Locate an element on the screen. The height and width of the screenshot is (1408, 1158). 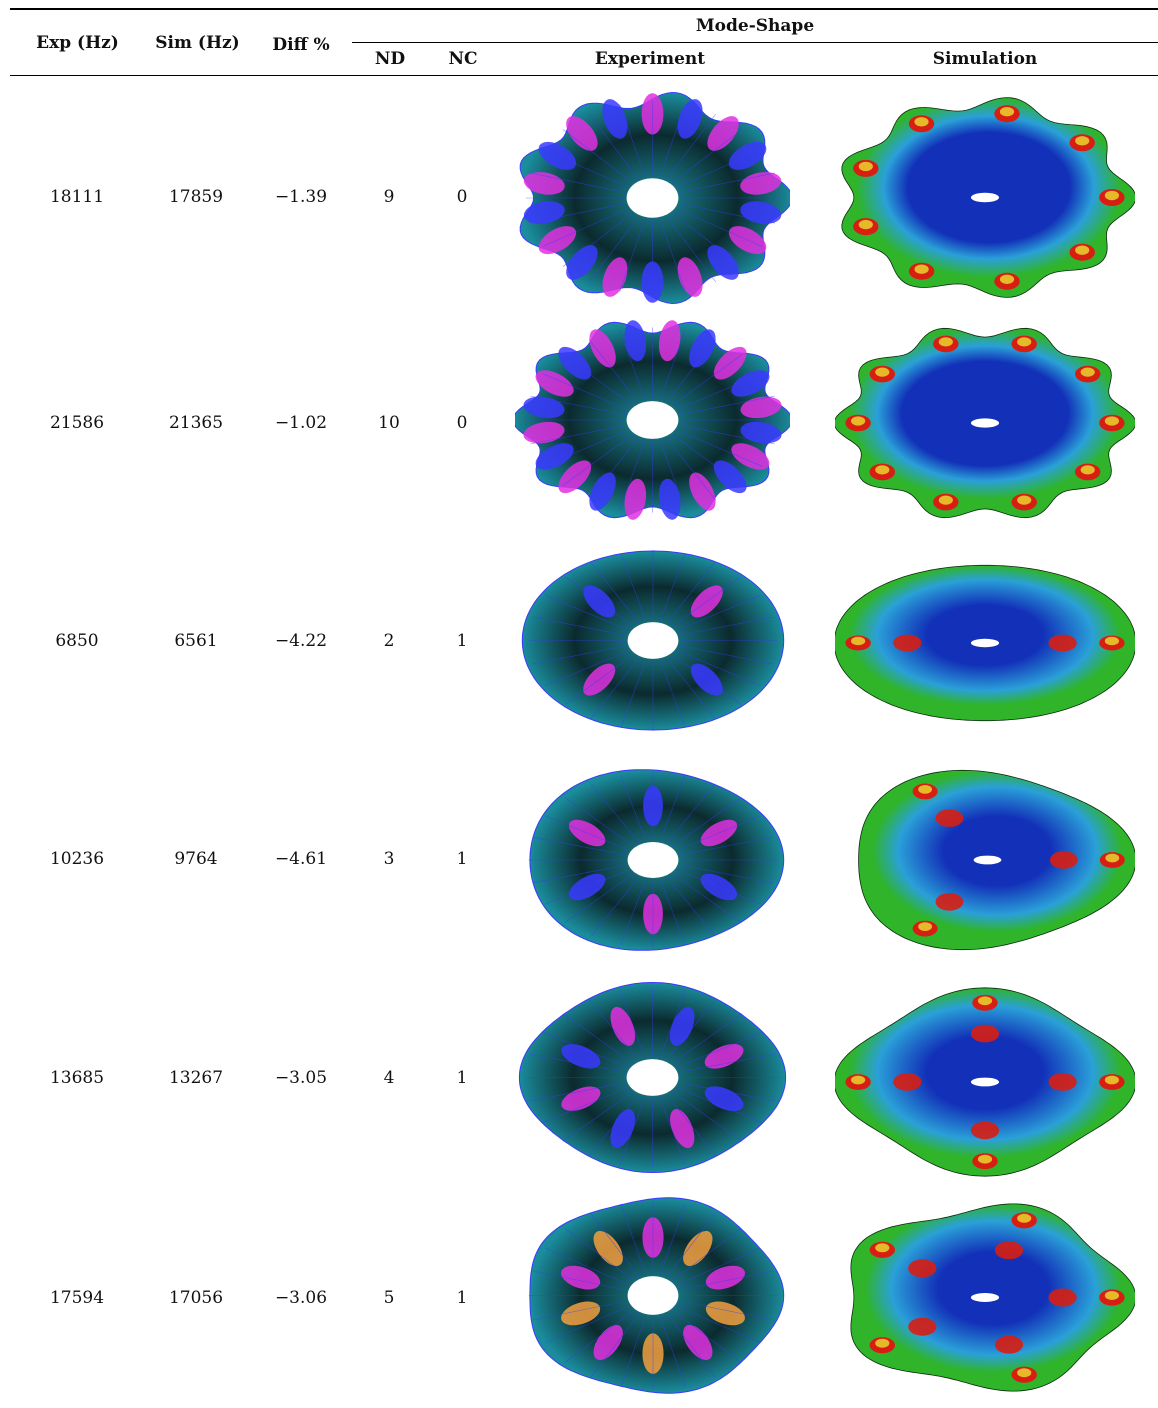
header-nc: NC is located at coordinates (463, 59).